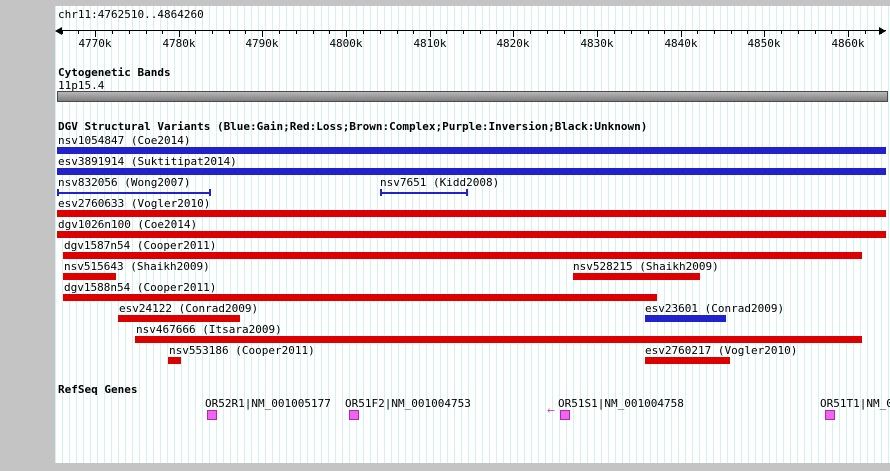  I want to click on variant-label: esv24122 (Conrad2009), so click(189, 308).